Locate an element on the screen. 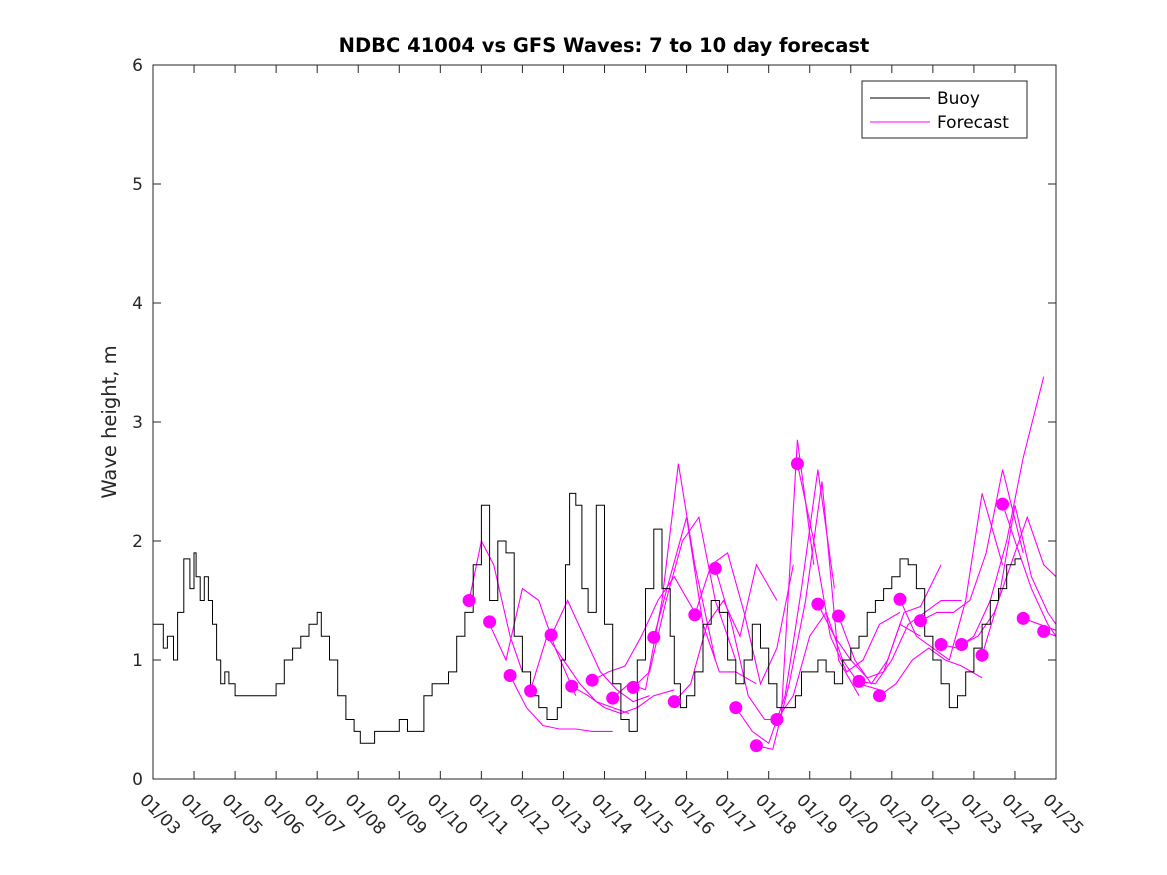  y-tick-label-2: 2 is located at coordinates (137, 542).